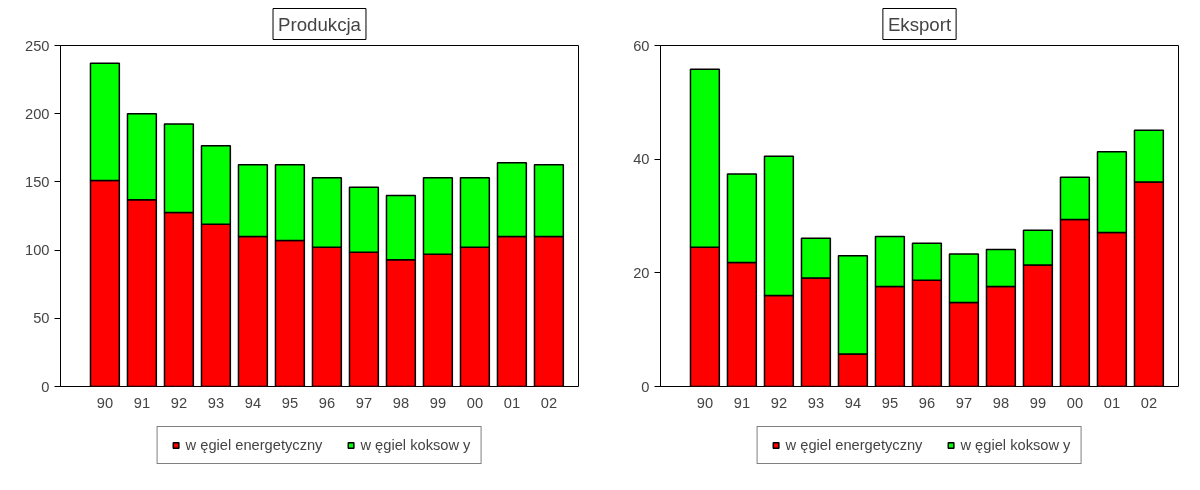 Image resolution: width=1200 pixels, height=490 pixels. I want to click on y-tick-label: 60, so click(641, 45).